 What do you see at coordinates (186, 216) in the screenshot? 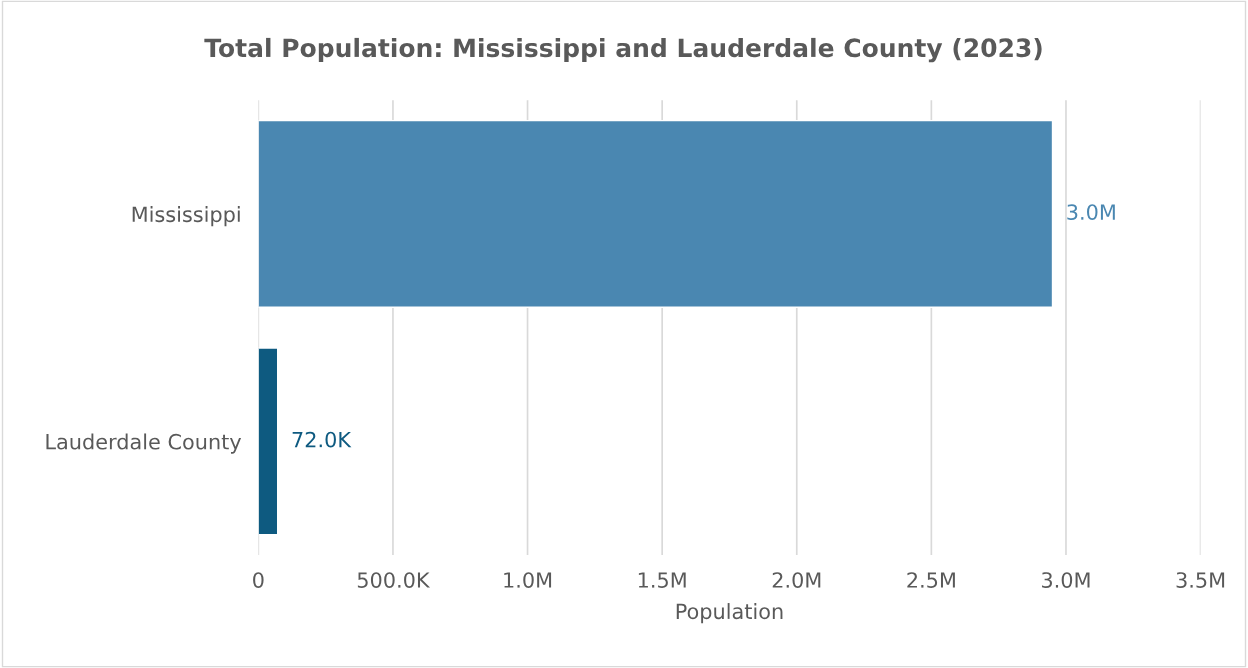
I see `y-tick-label: Mississippi` at bounding box center [186, 216].